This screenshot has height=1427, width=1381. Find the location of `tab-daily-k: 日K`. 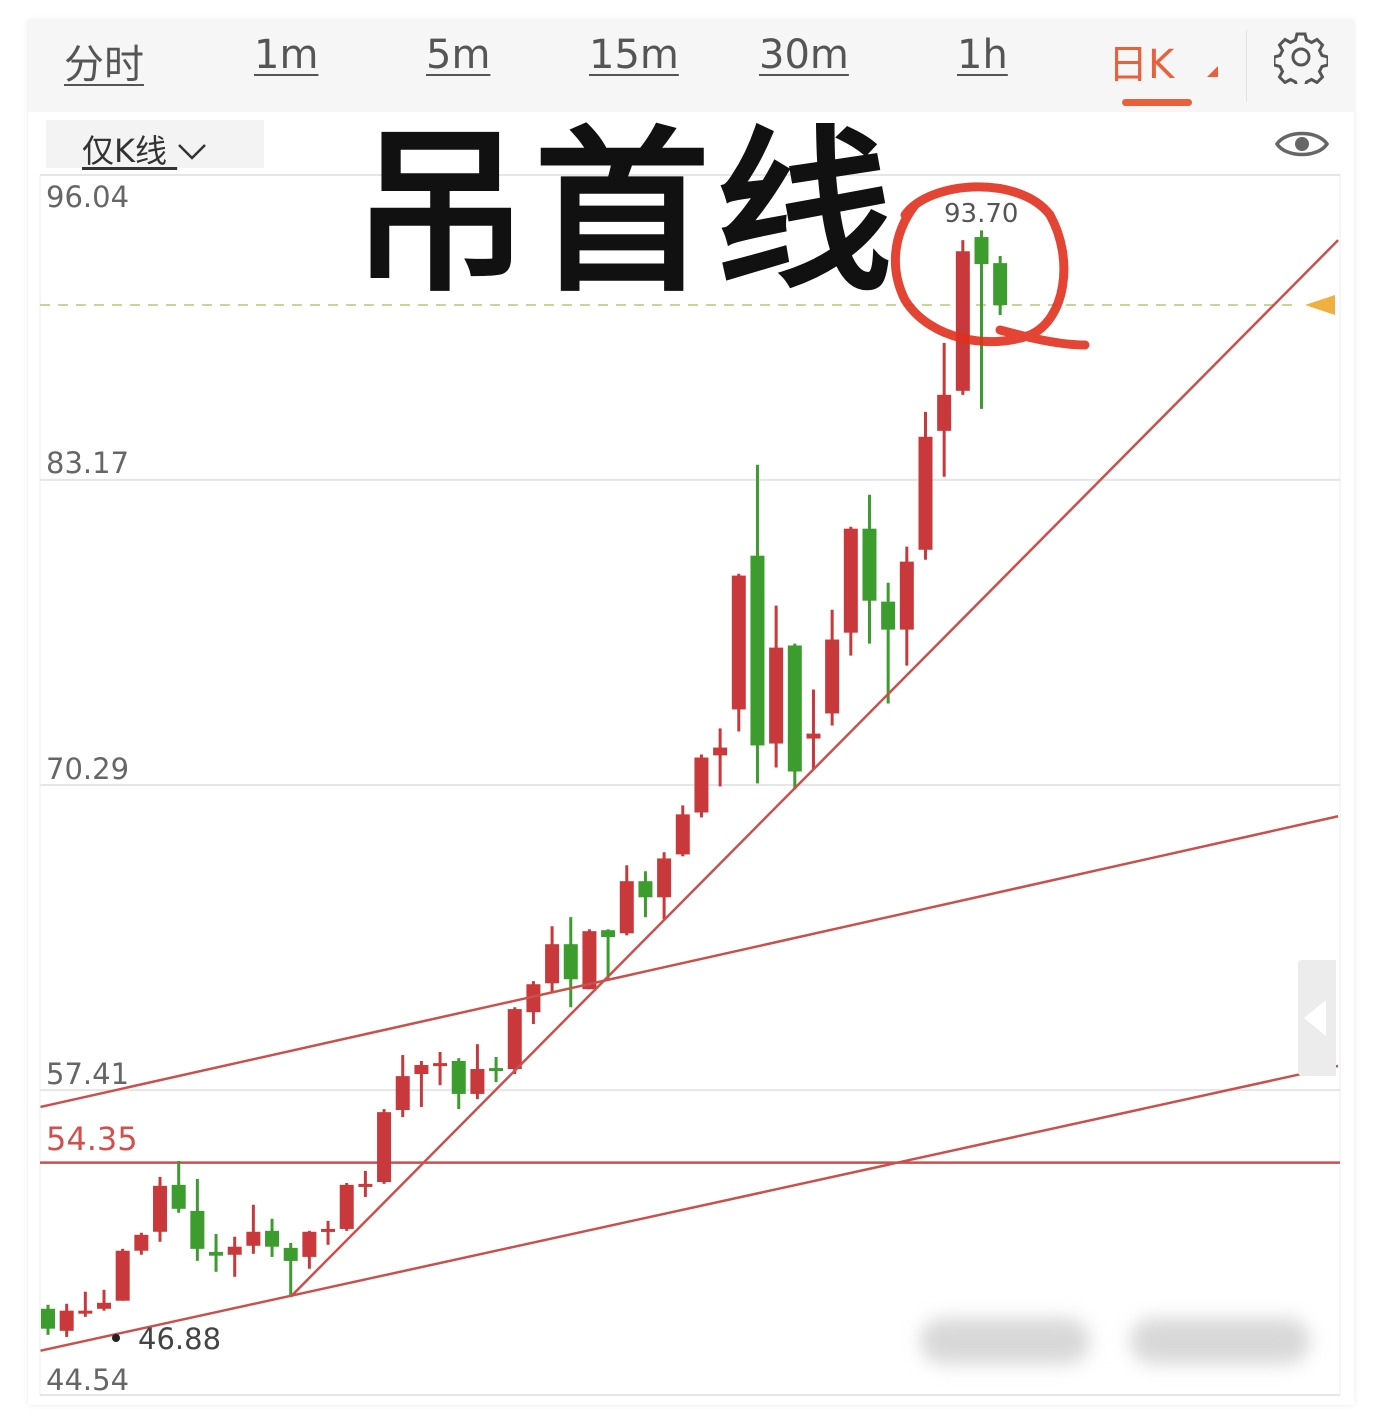

tab-daily-k: 日K is located at coordinates (1141, 65).